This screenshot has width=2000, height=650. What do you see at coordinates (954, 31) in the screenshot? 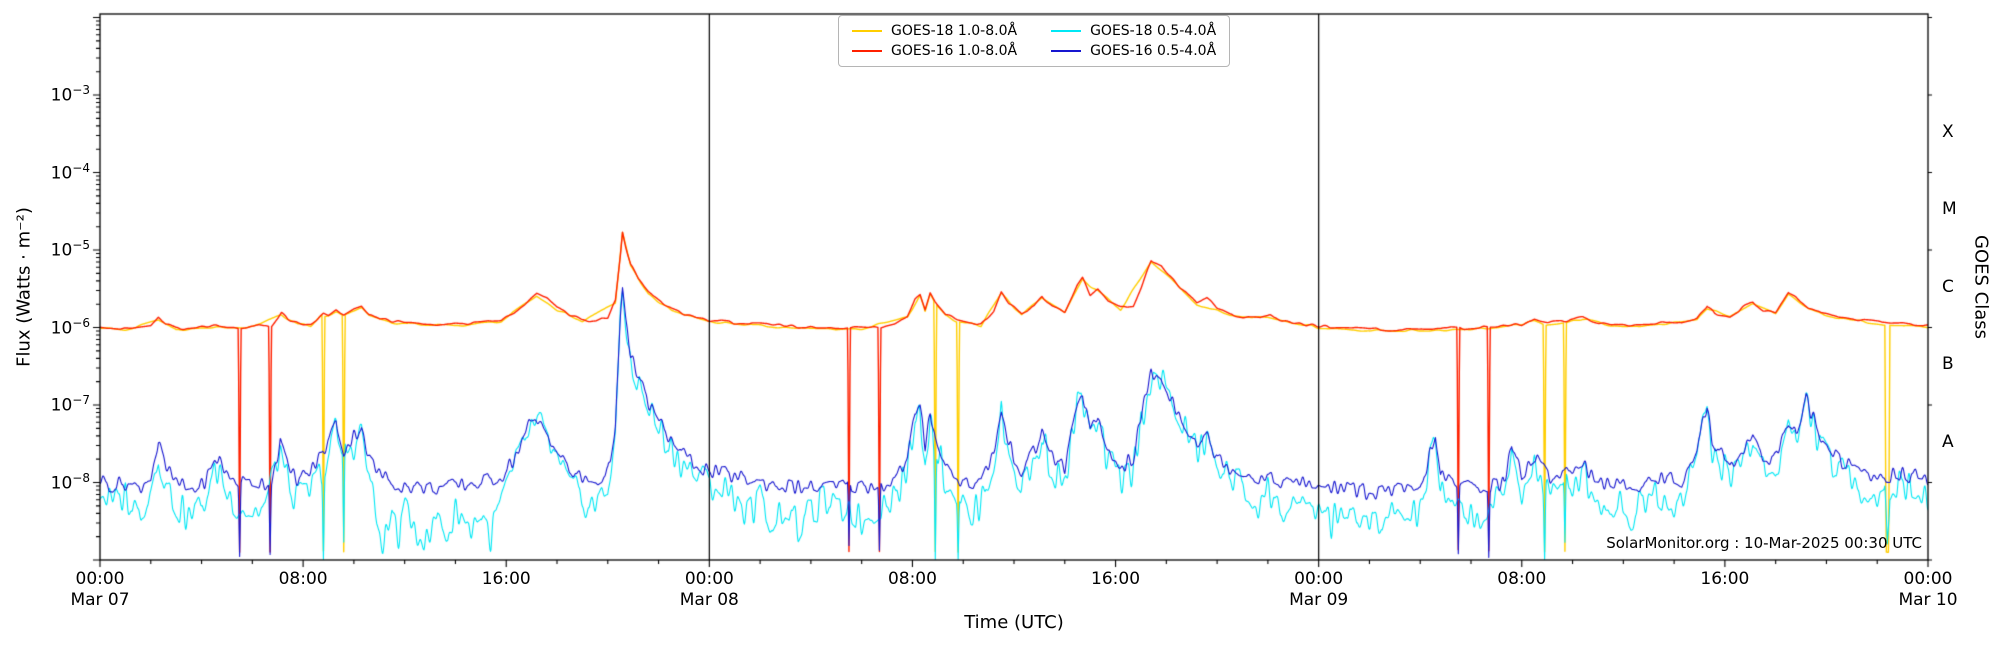
I see `legend-label: GOES-18 1.0-8.0Å` at bounding box center [954, 31].